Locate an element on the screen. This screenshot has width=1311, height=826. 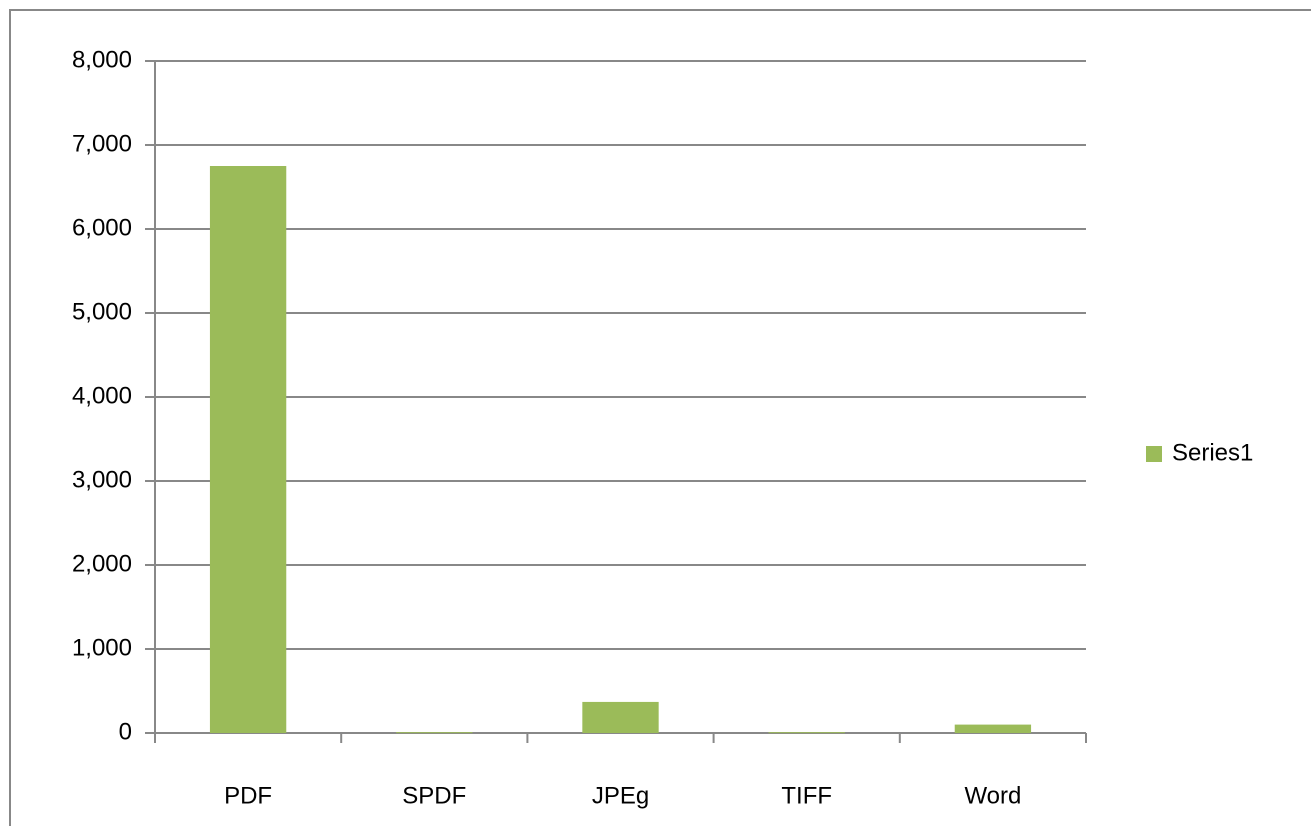
y-tick-label: 6,000 is located at coordinates (102, 227).